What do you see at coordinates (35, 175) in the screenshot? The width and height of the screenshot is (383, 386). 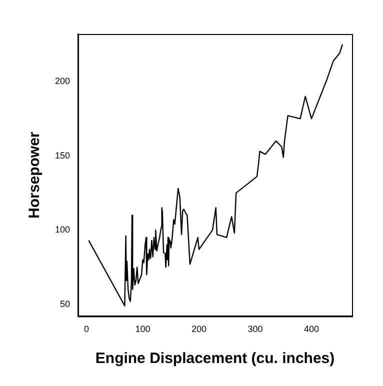 I see `y-axis-title: Horsepower` at bounding box center [35, 175].